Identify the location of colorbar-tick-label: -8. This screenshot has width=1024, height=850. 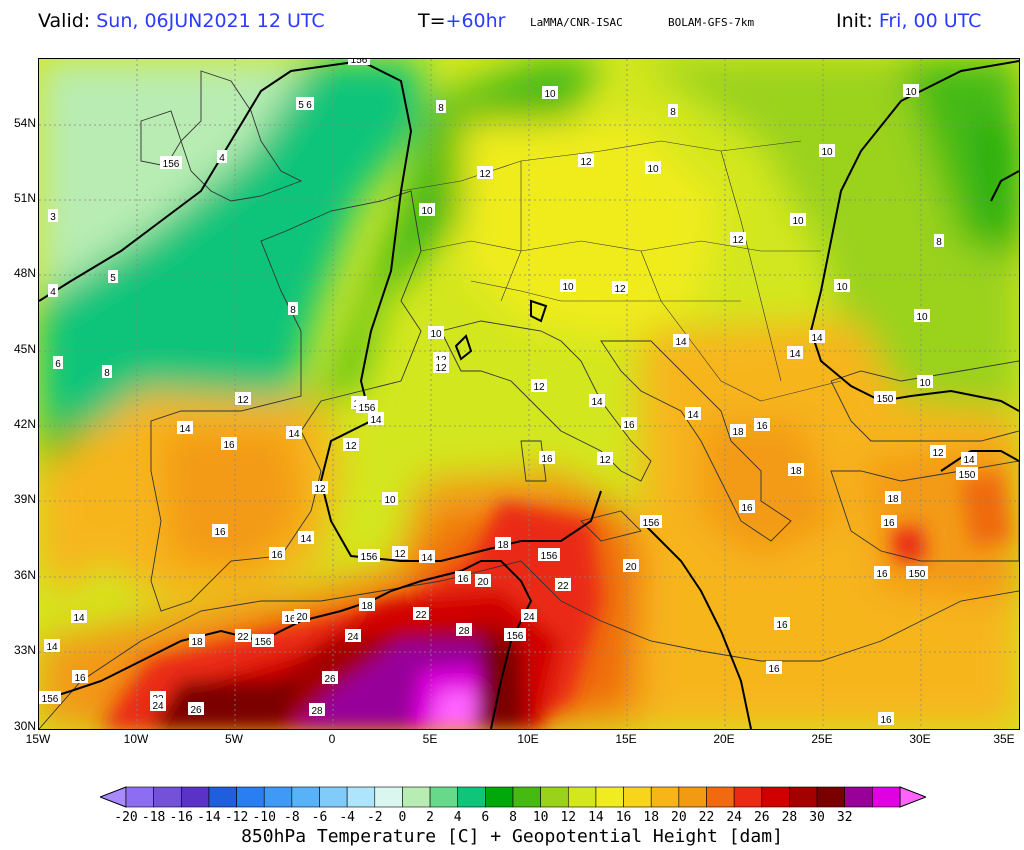
(292, 817).